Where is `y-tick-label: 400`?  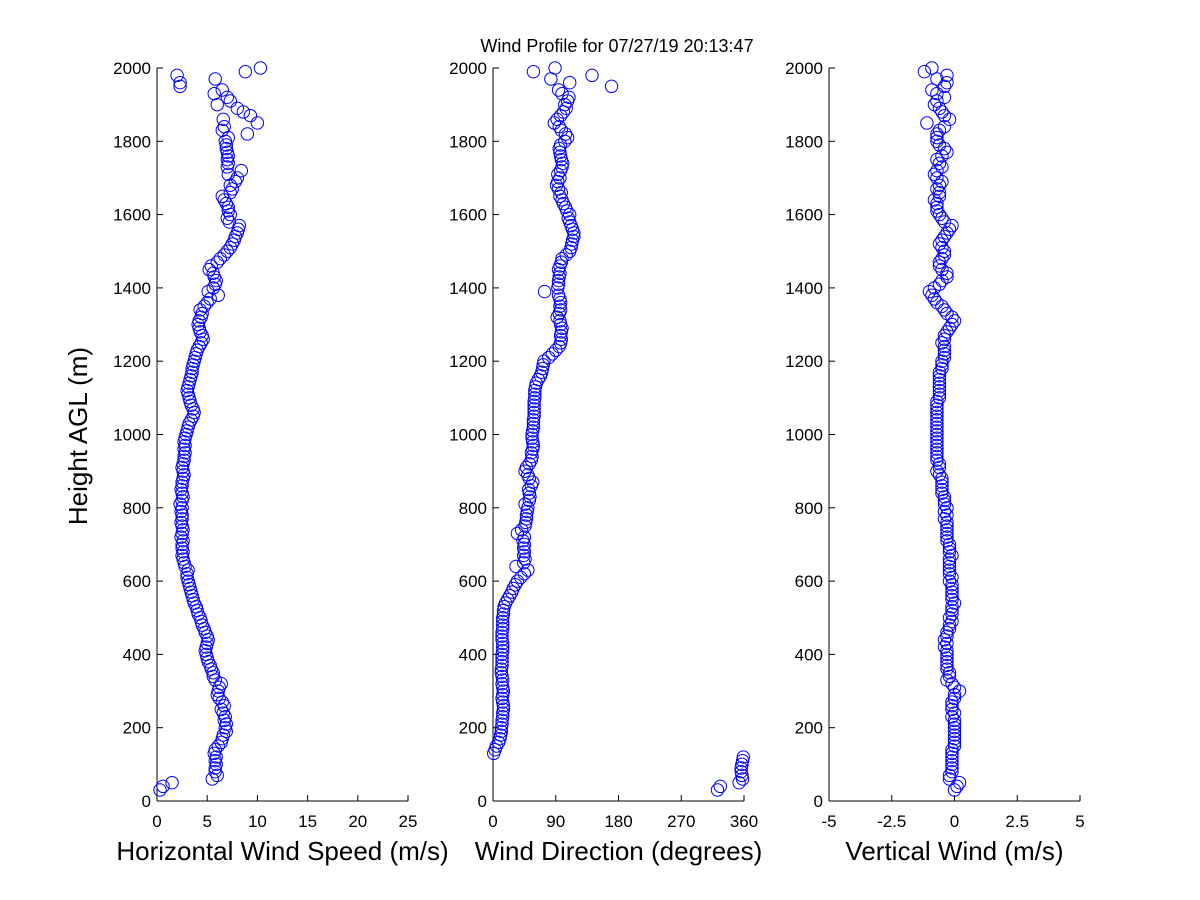 y-tick-label: 400 is located at coordinates (137, 654).